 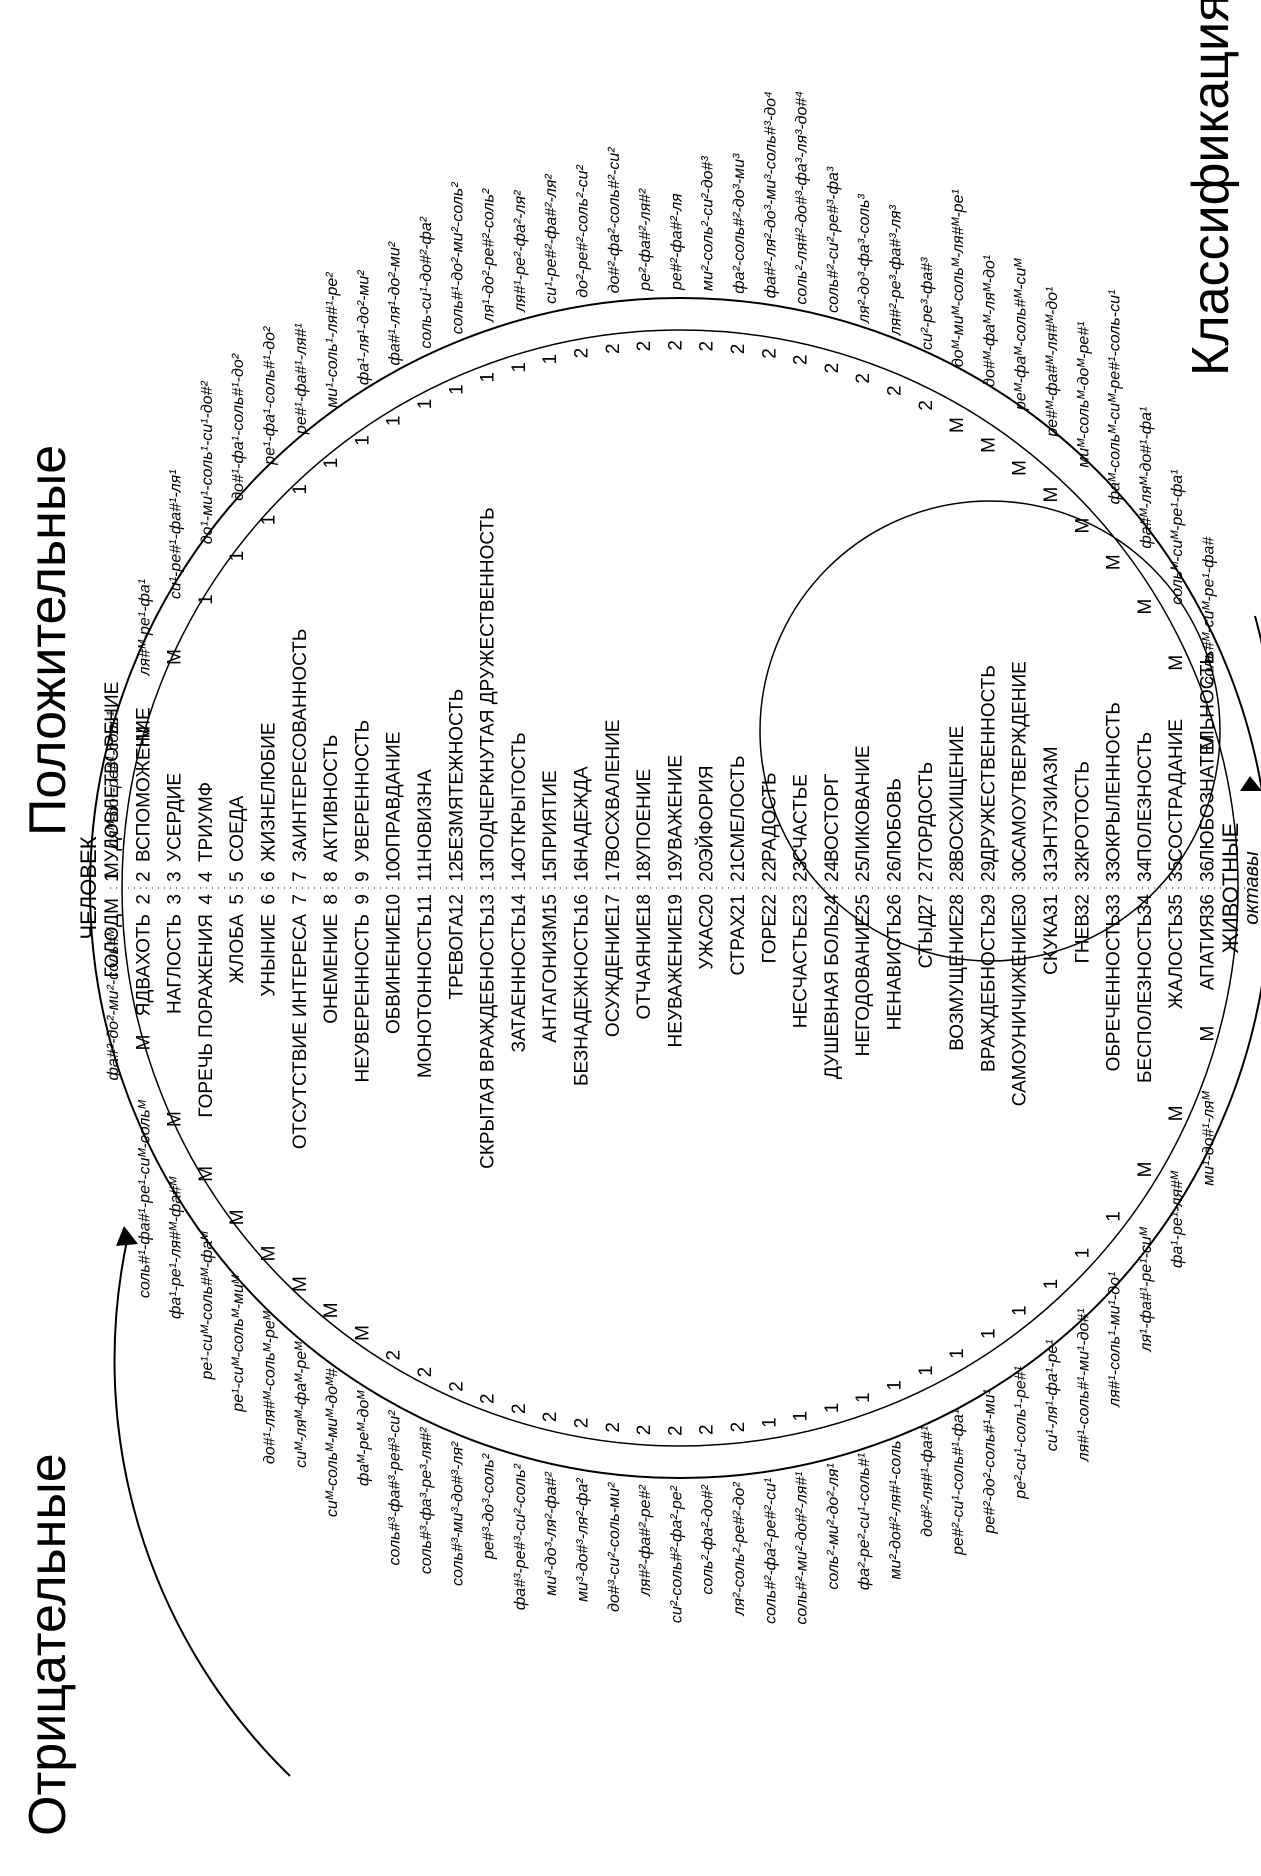 I want to click on emotion-number: 12, so click(x=456, y=871).